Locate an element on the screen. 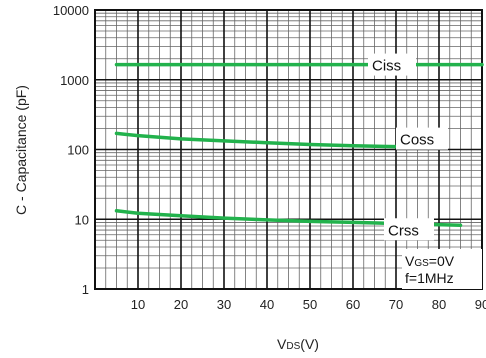  y-tick-label: 1 is located at coordinates (85, 289).